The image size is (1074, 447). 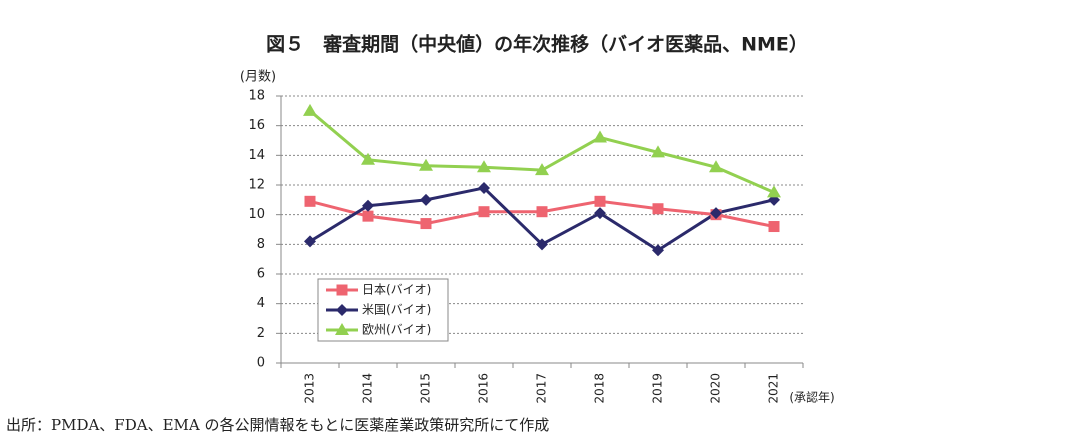 I want to click on chart-title: 図５ 審査期間（中央値）の年次推移（バイオ医薬品、NME）, so click(x=537, y=44).